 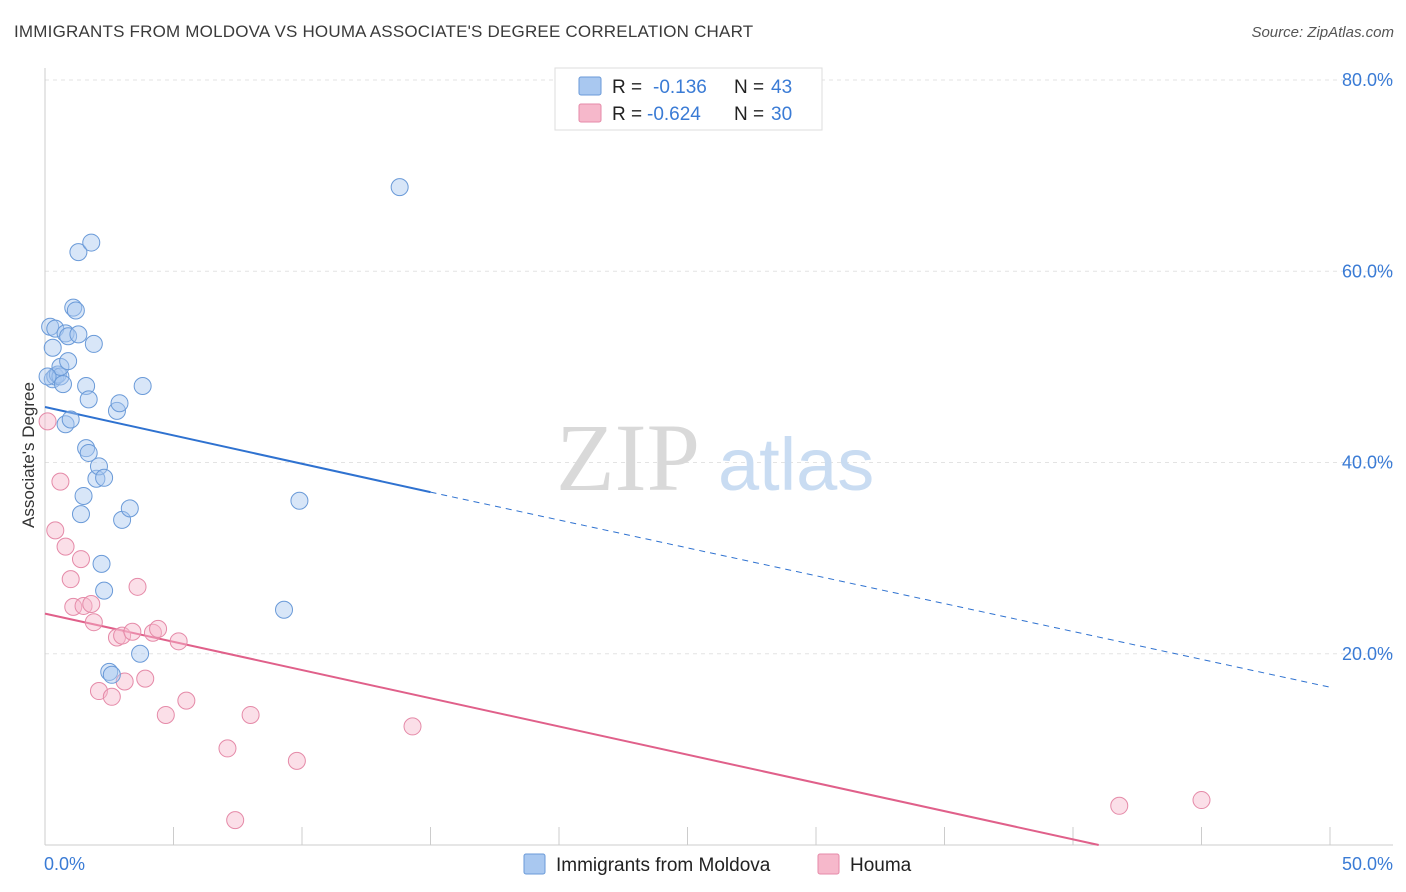 I want to click on legend-r-label-blue: R =, so click(x=627, y=87).